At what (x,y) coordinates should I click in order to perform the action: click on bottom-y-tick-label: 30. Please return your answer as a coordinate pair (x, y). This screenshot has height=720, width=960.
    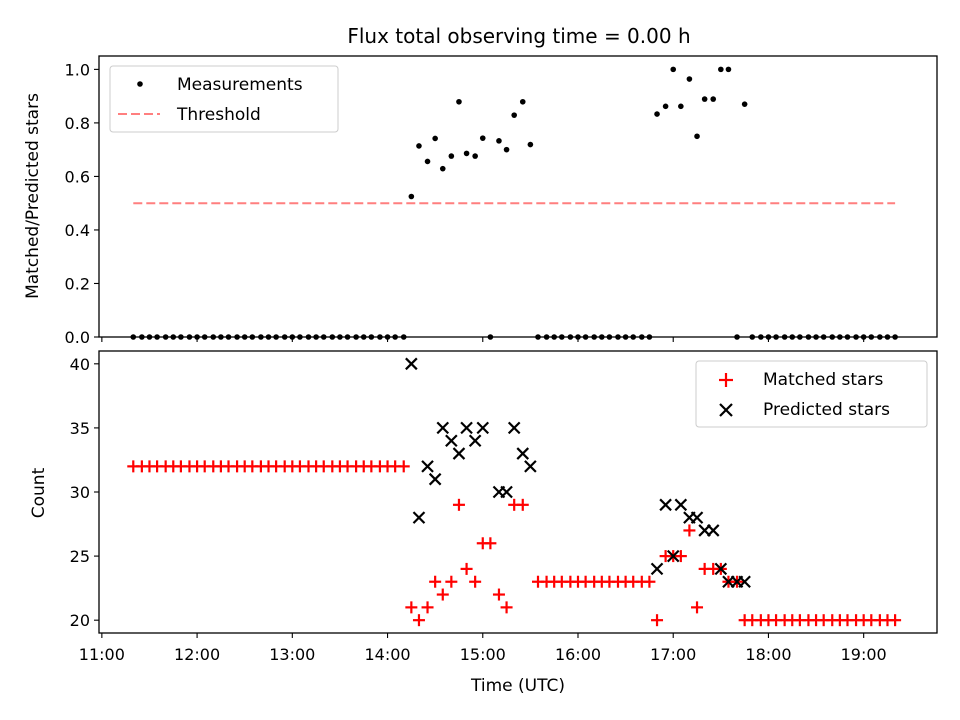
    Looking at the image, I should click on (80, 492).